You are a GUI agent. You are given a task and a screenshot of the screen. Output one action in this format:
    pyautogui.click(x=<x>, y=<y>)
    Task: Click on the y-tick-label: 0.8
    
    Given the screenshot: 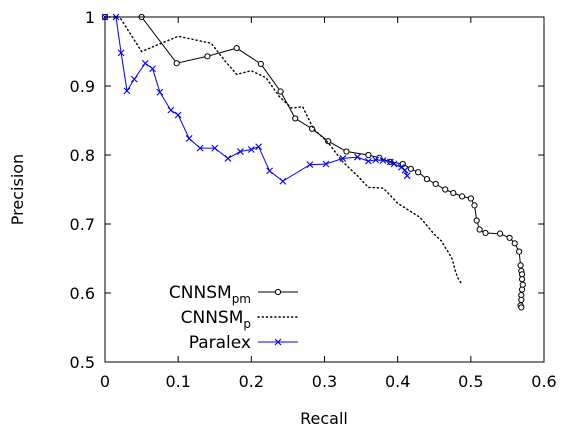 What is the action you would take?
    pyautogui.click(x=82, y=155)
    